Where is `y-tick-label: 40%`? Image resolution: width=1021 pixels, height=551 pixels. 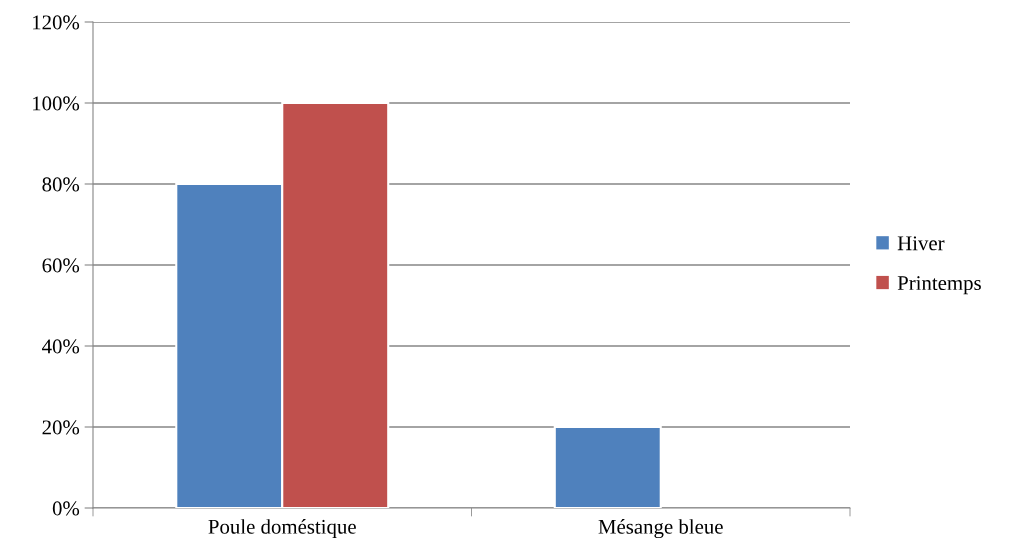
y-tick-label: 40% is located at coordinates (61, 346).